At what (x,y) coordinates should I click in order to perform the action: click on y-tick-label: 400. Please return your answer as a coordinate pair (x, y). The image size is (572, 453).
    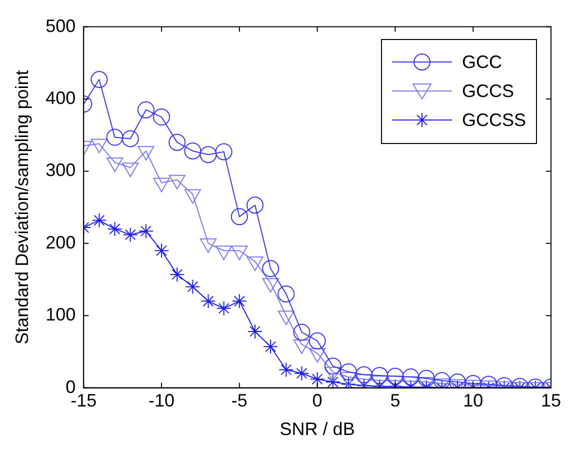
    Looking at the image, I should click on (61, 98).